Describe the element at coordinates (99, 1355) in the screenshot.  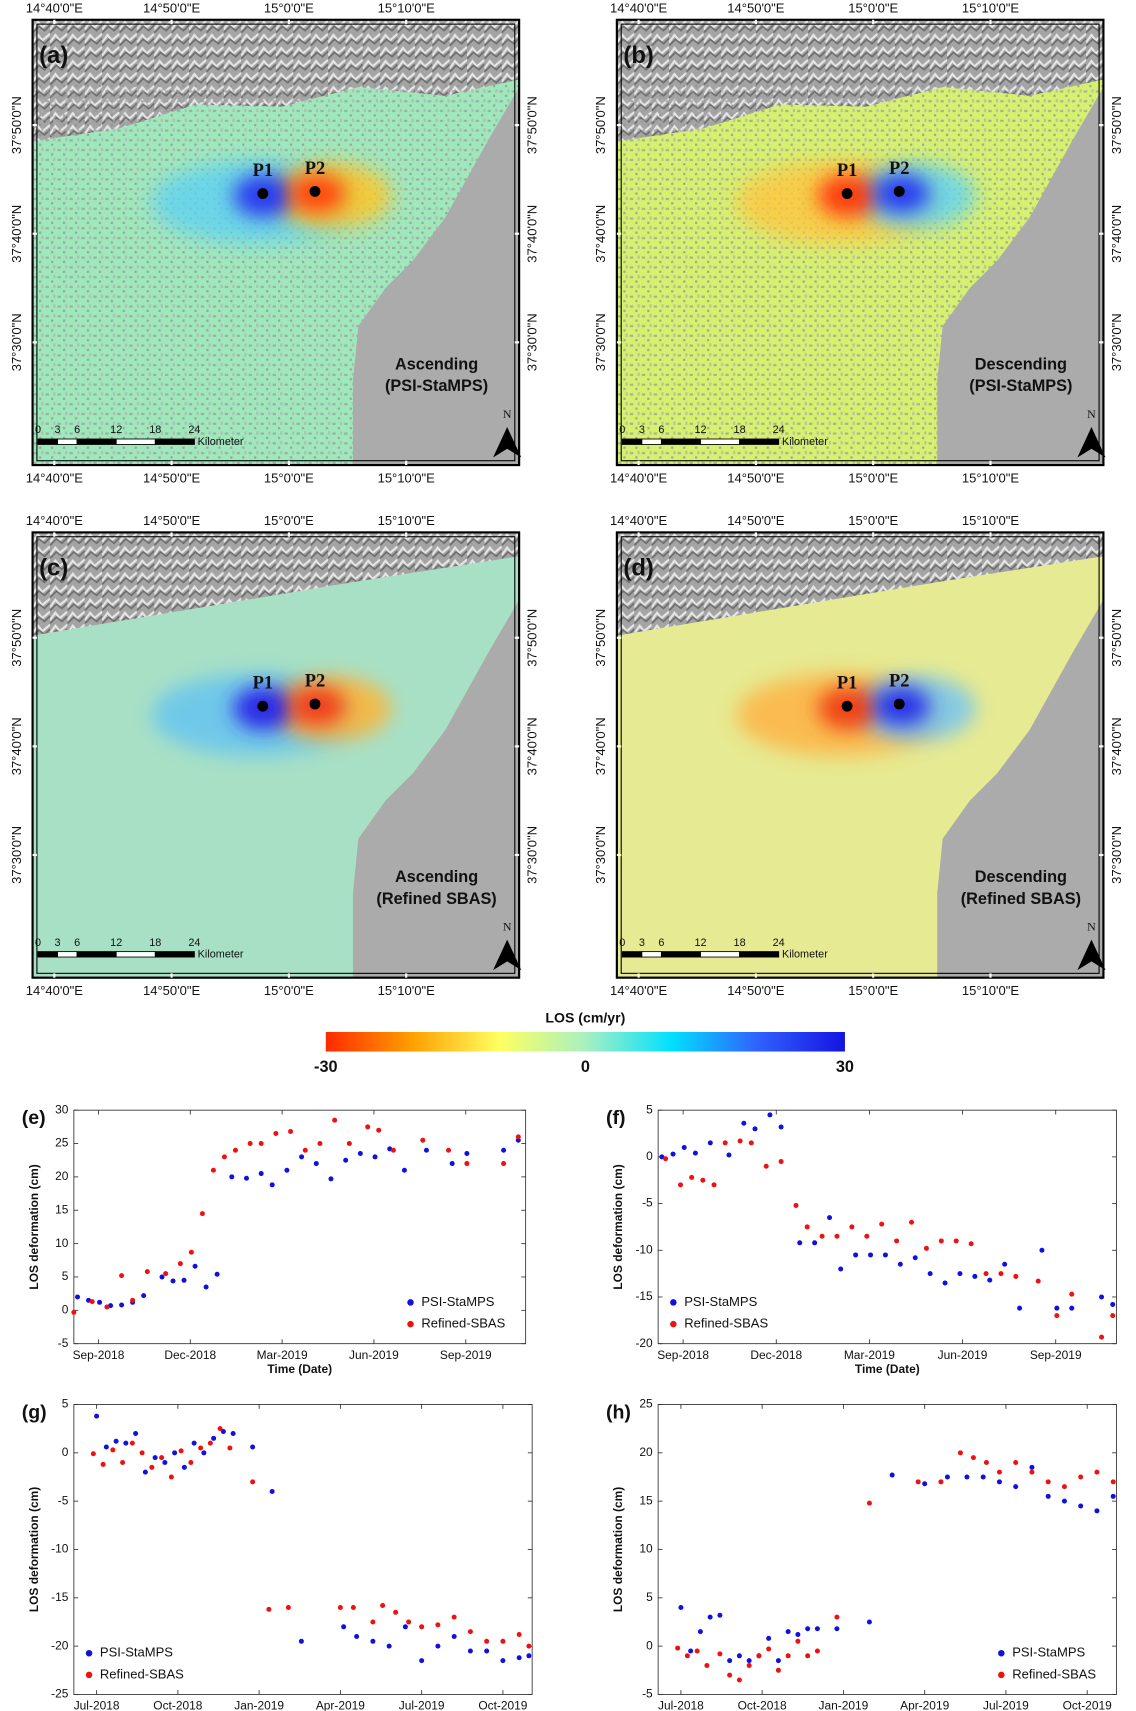
I see `x-tick-label: Sep-2018` at that location.